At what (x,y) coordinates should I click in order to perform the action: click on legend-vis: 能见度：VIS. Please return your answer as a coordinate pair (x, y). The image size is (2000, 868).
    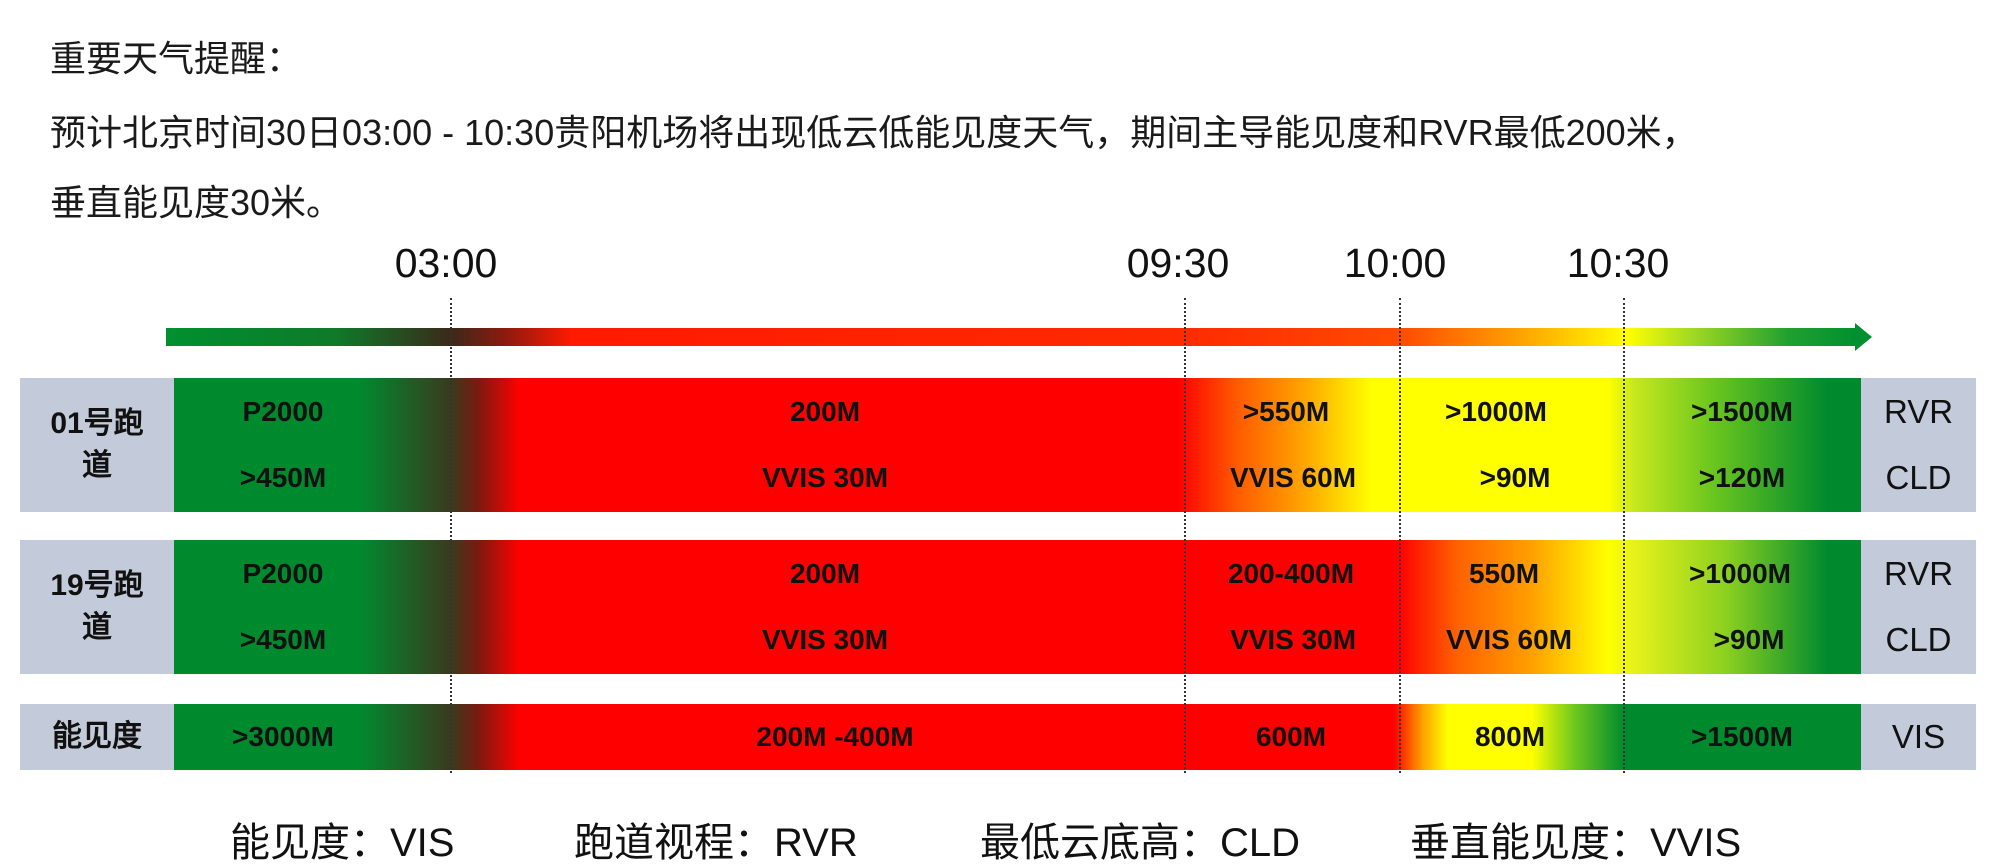
    Looking at the image, I should click on (342, 843).